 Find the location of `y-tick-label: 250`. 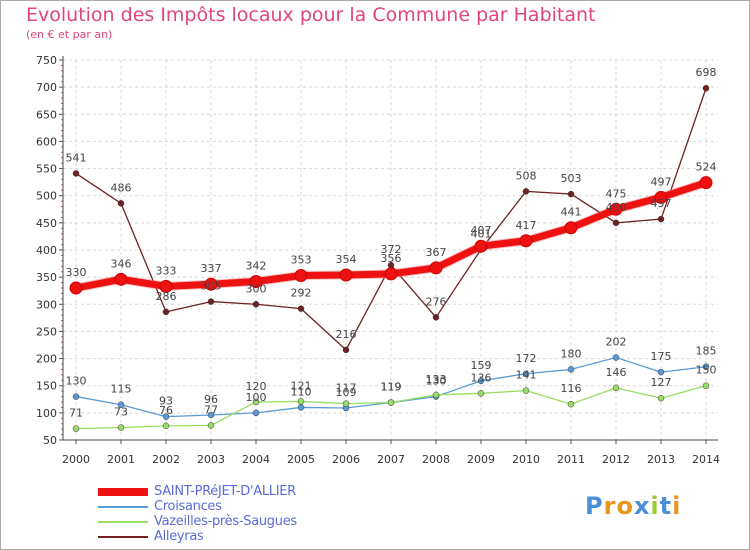

y-tick-label: 250 is located at coordinates (46, 331).